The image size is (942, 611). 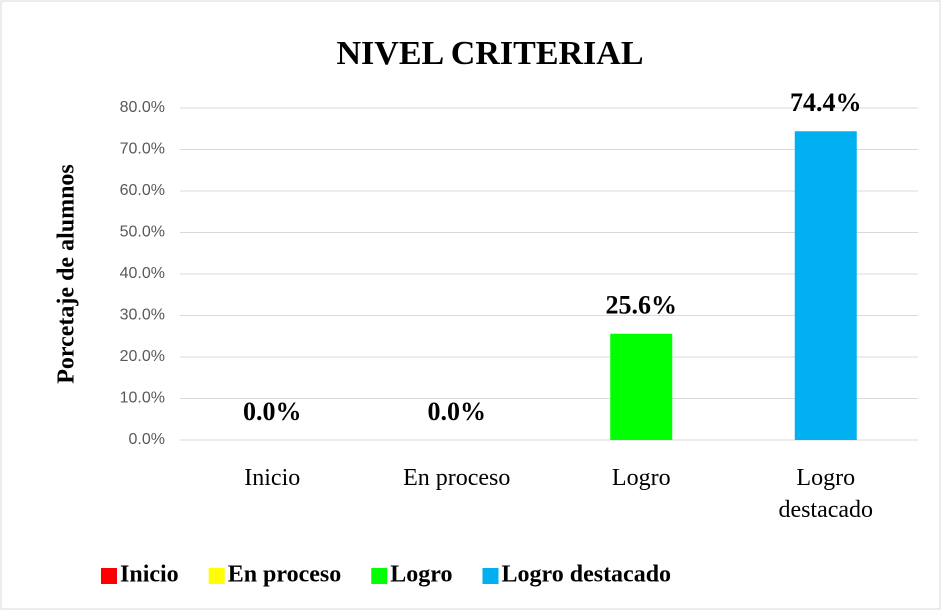 What do you see at coordinates (587, 575) in the screenshot?
I see `legend-label: Logro destacado` at bounding box center [587, 575].